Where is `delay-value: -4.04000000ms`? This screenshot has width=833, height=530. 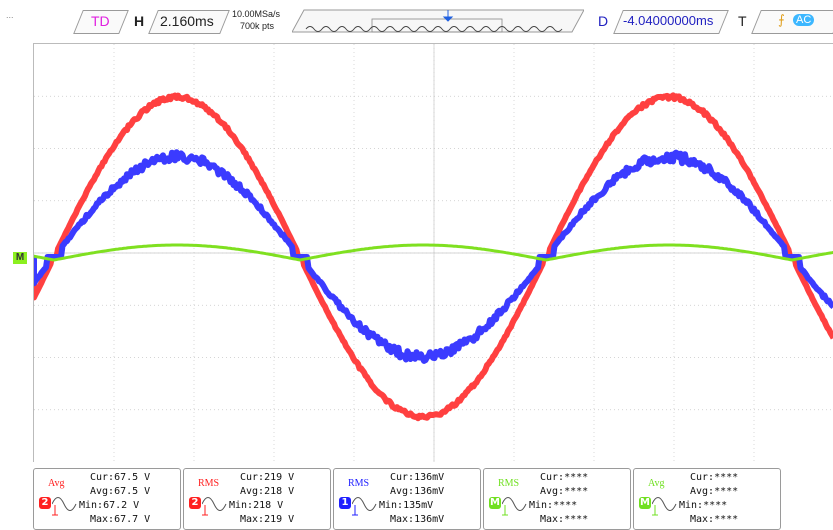 delay-value: -4.04000000ms is located at coordinates (668, 20).